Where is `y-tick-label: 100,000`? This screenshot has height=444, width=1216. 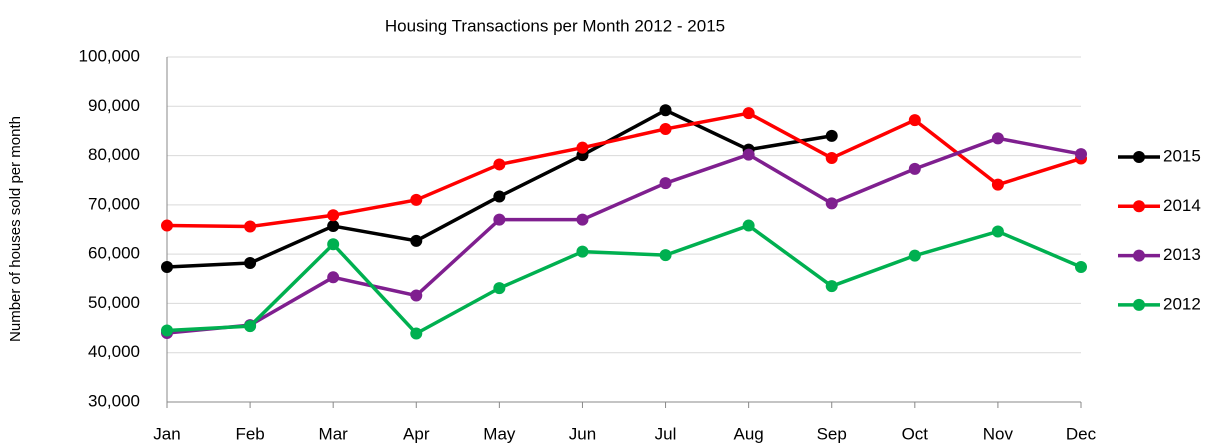
y-tick-label: 100,000 is located at coordinates (109, 55).